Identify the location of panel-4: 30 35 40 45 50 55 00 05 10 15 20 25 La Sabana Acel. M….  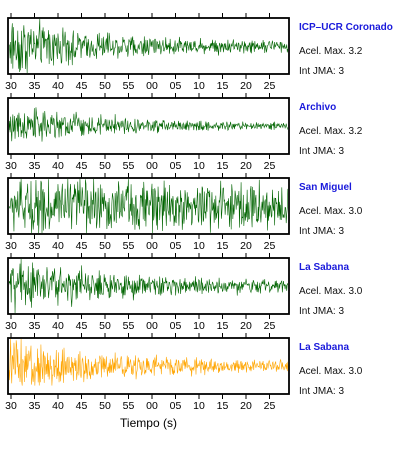
(184, 292).